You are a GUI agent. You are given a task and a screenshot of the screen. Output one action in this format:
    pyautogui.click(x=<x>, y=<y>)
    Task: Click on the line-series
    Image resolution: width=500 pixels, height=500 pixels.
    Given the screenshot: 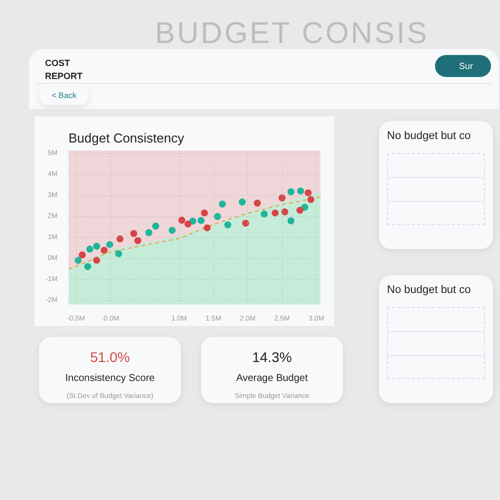 What is the action you would take?
    pyautogui.click(x=194, y=233)
    